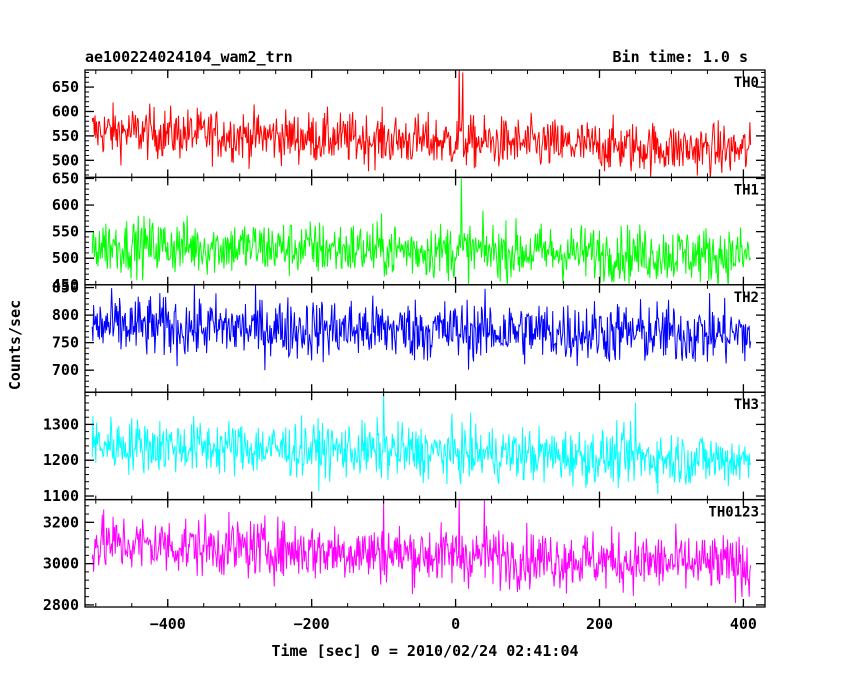 Image resolution: width=850 pixels, height=680 pixels. I want to click on panel-label-th0123: TH0123, so click(733, 513).